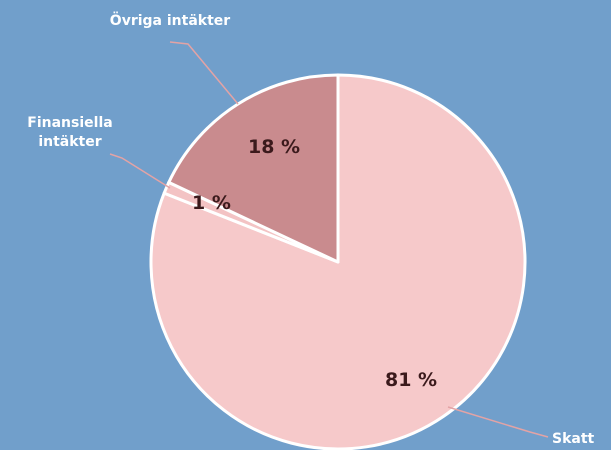 The image size is (611, 450). I want to click on value-label: 18 %, so click(274, 147).